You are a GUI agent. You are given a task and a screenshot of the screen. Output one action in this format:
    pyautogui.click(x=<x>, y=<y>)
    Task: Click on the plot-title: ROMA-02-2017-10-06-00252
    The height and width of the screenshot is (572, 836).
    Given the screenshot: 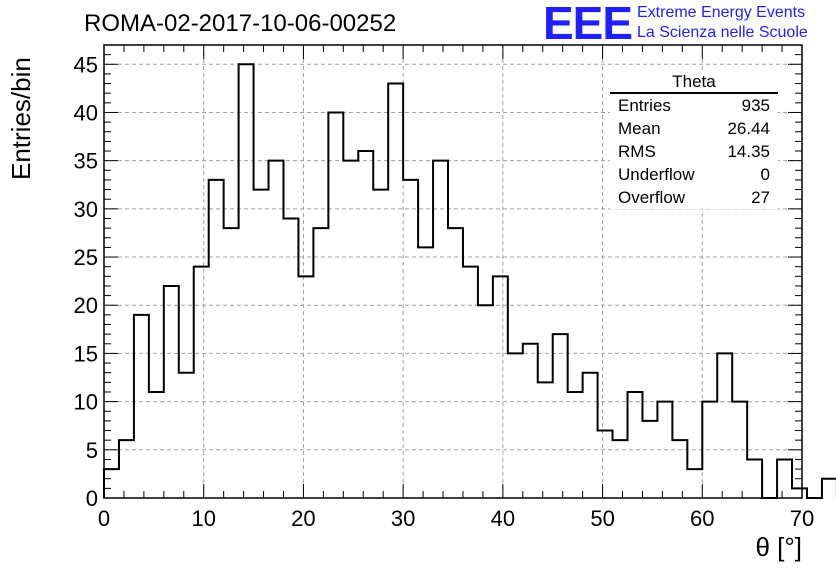 What is the action you would take?
    pyautogui.click(x=240, y=23)
    